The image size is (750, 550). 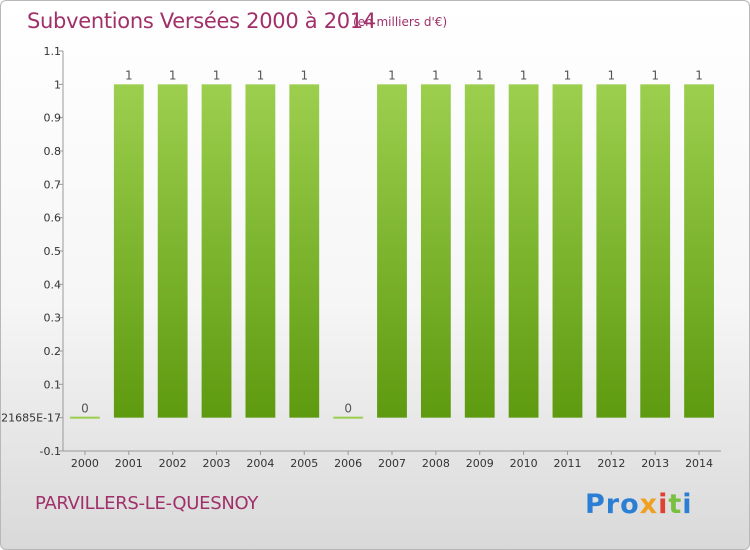 What do you see at coordinates (53, 51) in the screenshot?
I see `y-tick-label: 1.1` at bounding box center [53, 51].